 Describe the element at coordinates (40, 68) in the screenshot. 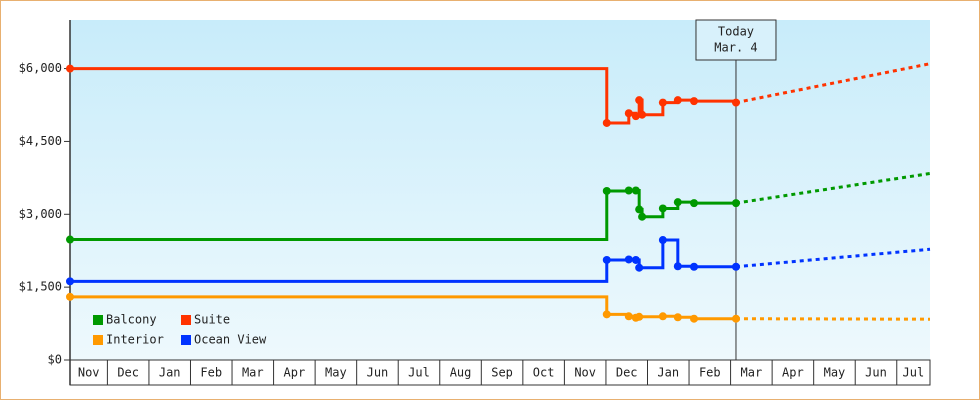

I see `y-tick-label: $6,000` at that location.